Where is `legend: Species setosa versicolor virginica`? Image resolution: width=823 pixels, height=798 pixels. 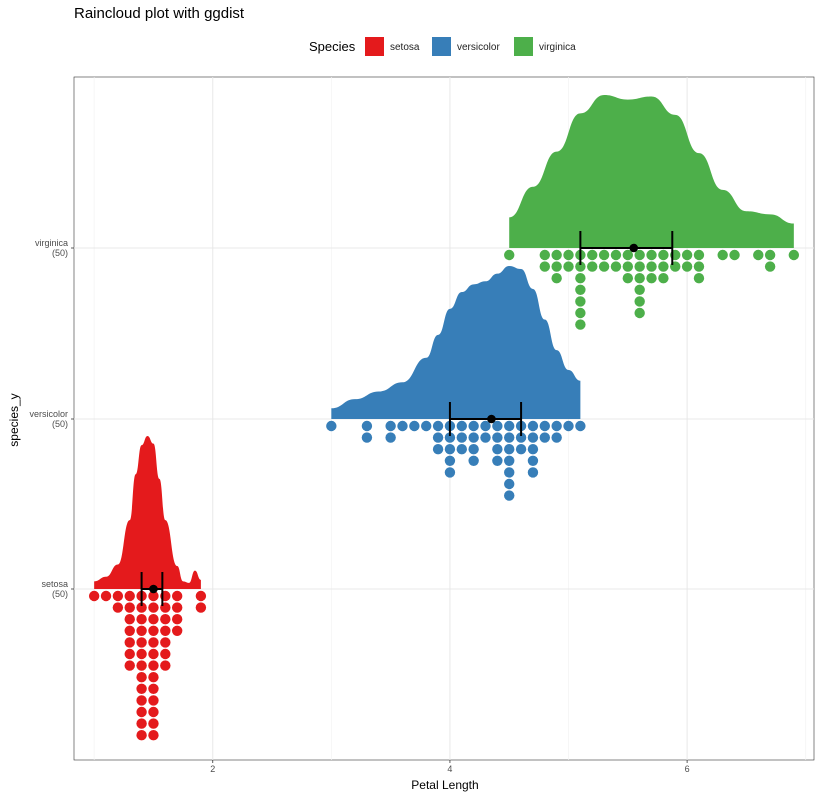
legend: Species setosa versicolor virginica is located at coordinates (442, 46).